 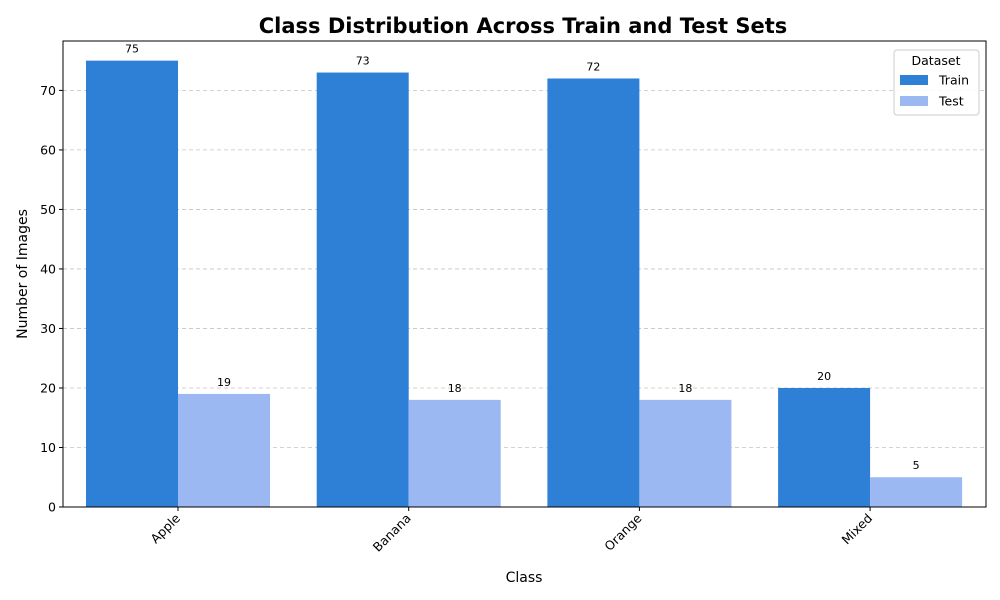 I want to click on legend-label-test: Test, so click(x=951, y=101).